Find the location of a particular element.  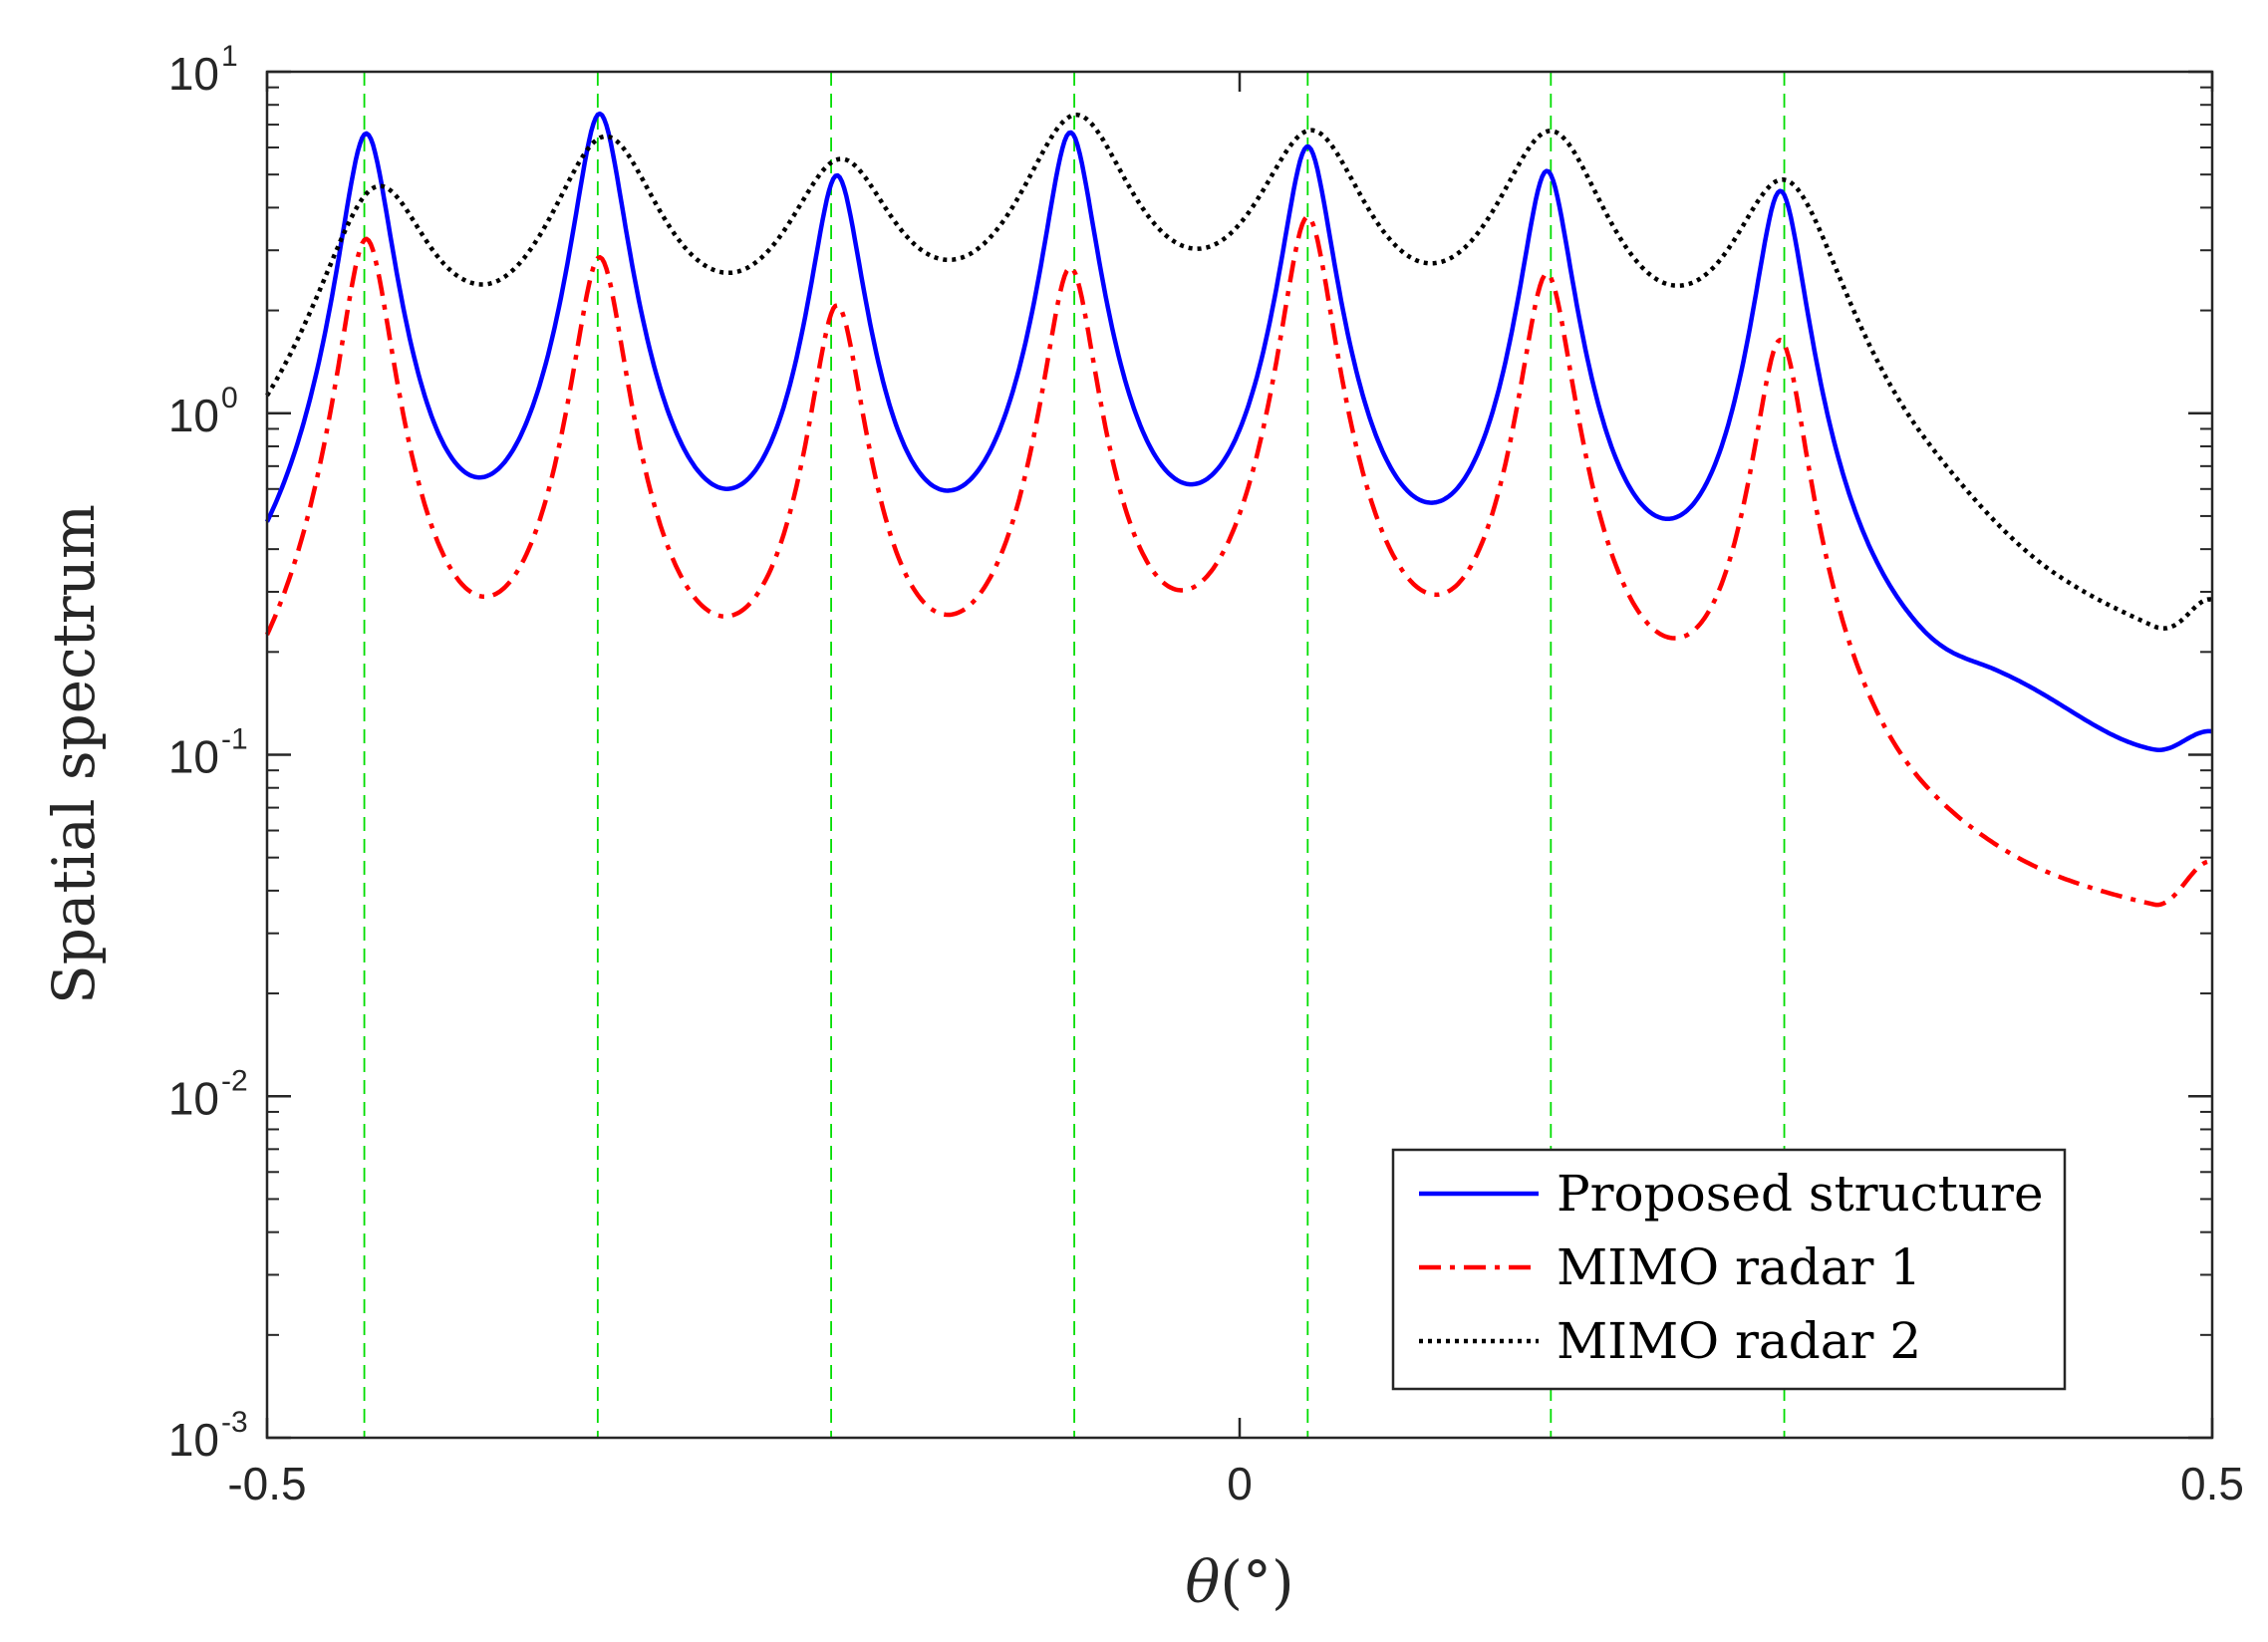

y-tick-exponent-3: -2 is located at coordinates (235, 1081).